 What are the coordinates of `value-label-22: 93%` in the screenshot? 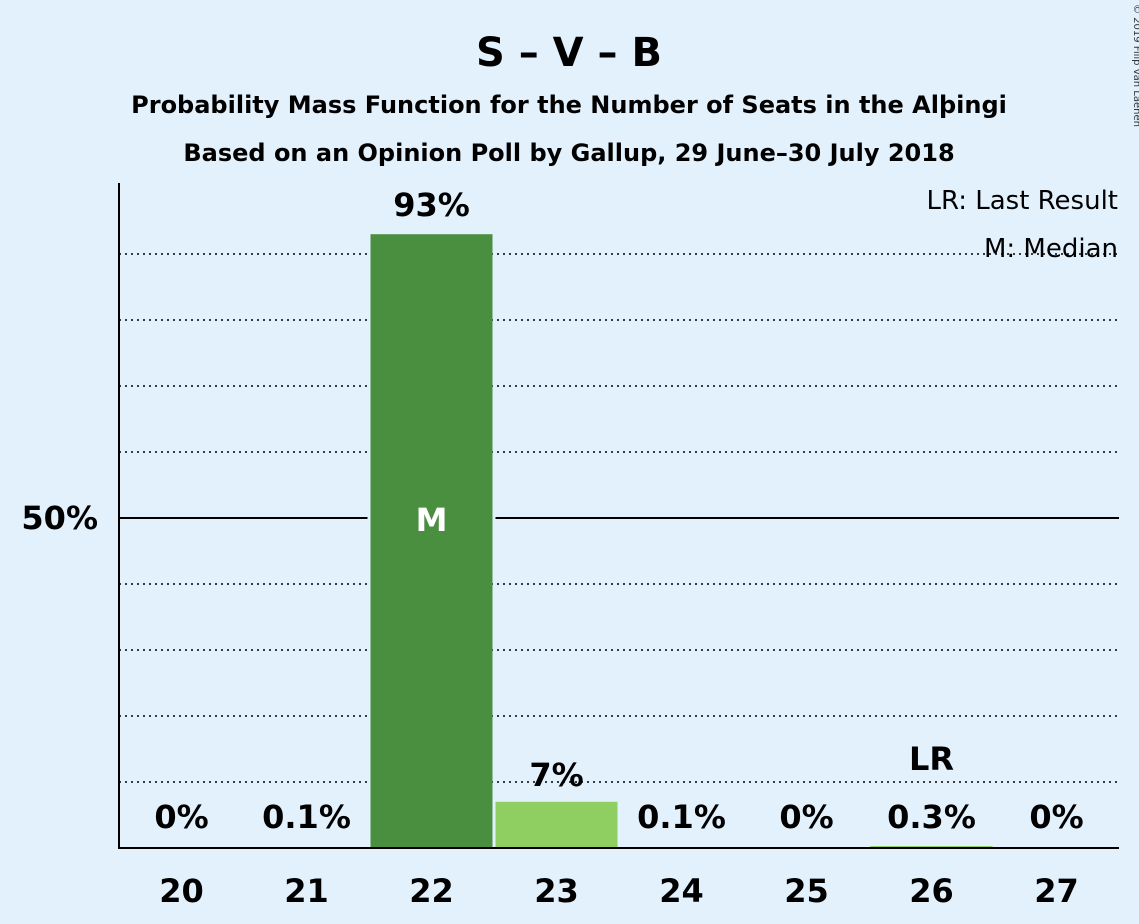 It's located at (431, 205).